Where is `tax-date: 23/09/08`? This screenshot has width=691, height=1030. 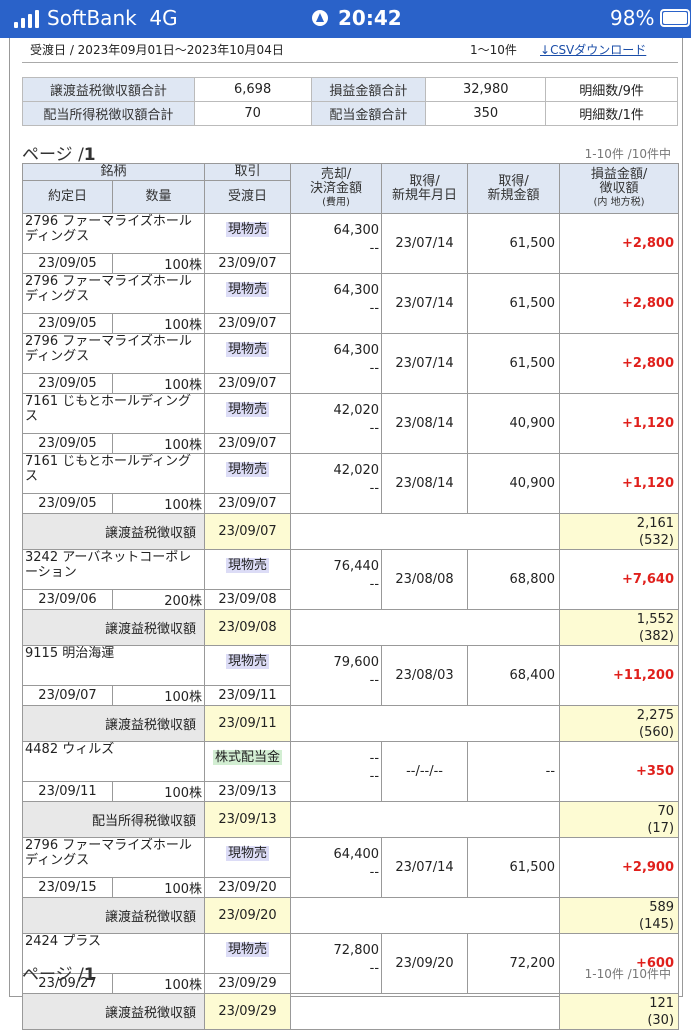
tax-date: 23/09/08 is located at coordinates (248, 627).